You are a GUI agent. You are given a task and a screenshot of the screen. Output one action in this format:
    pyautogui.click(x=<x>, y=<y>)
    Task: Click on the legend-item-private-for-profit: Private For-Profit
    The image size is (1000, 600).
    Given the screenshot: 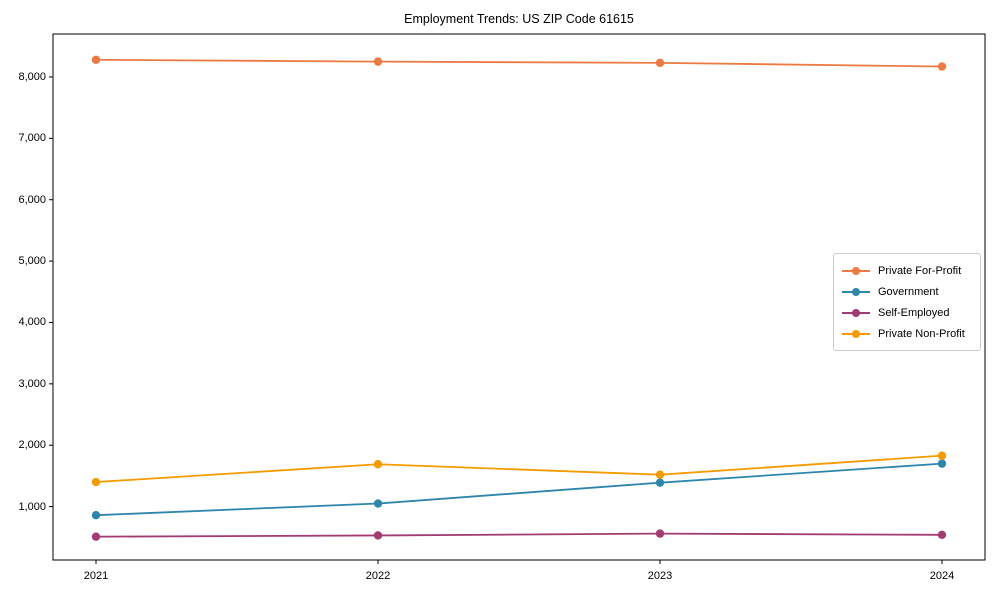 What is the action you would take?
    pyautogui.click(x=907, y=270)
    